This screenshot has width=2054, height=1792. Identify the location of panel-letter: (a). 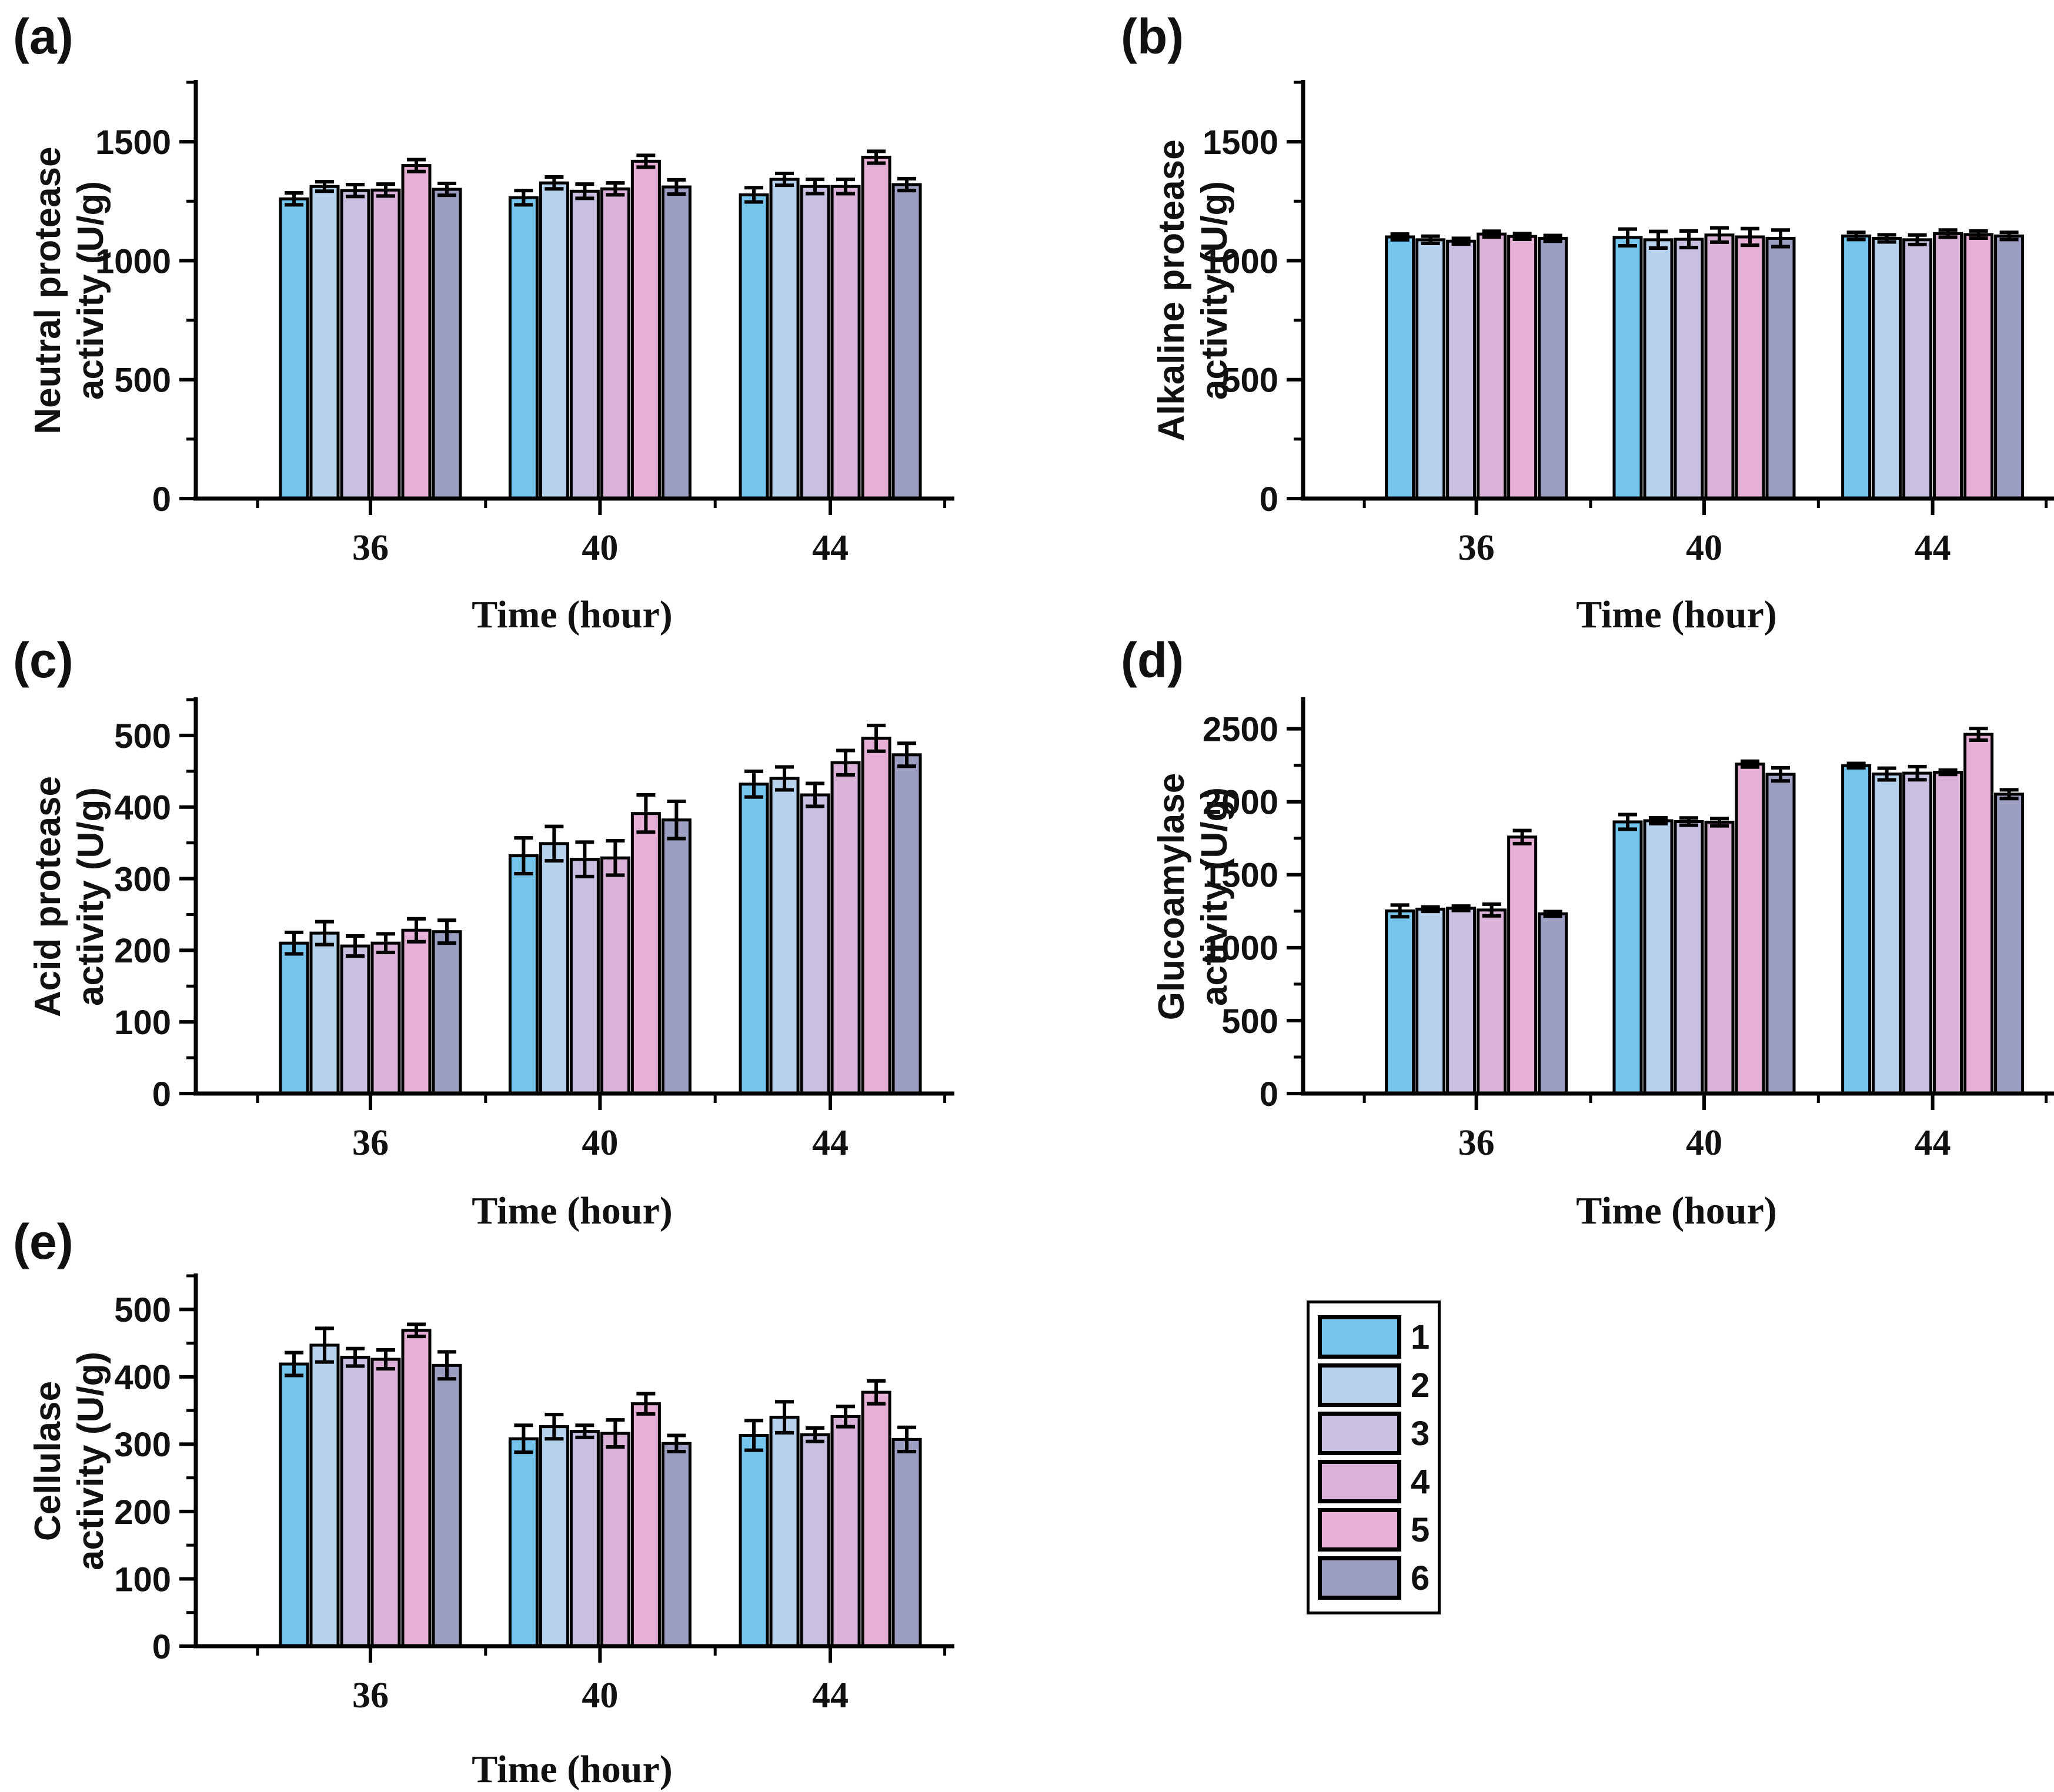
(44, 36).